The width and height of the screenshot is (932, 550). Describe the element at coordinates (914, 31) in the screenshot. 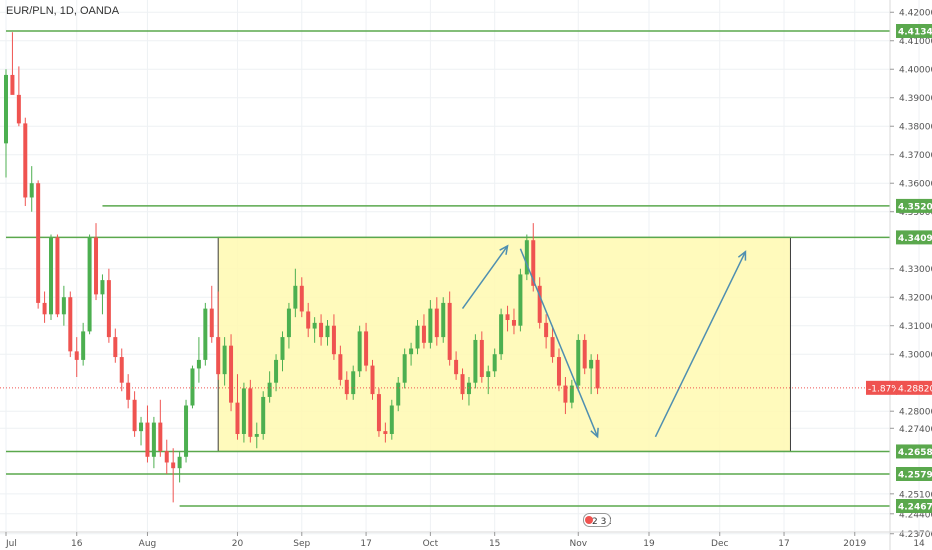

I see `level-price-tag-bg` at that location.